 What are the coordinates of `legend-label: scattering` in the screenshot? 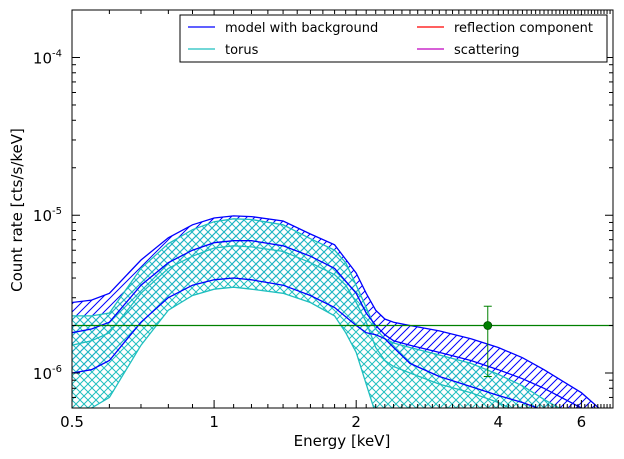 It's located at (487, 50).